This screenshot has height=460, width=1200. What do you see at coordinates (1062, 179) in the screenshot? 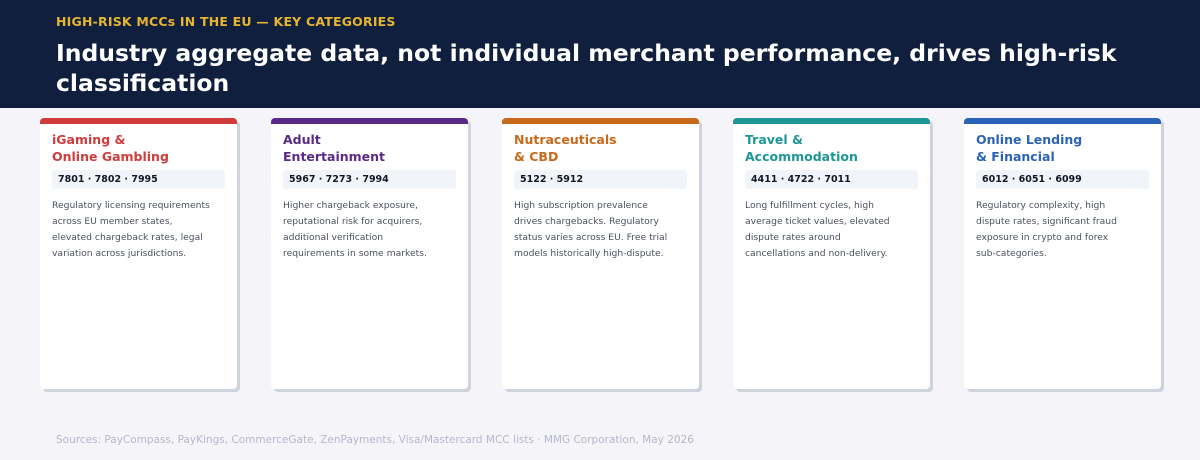
I see `mcc-codes: 6012 · 6051 · 6099` at bounding box center [1062, 179].